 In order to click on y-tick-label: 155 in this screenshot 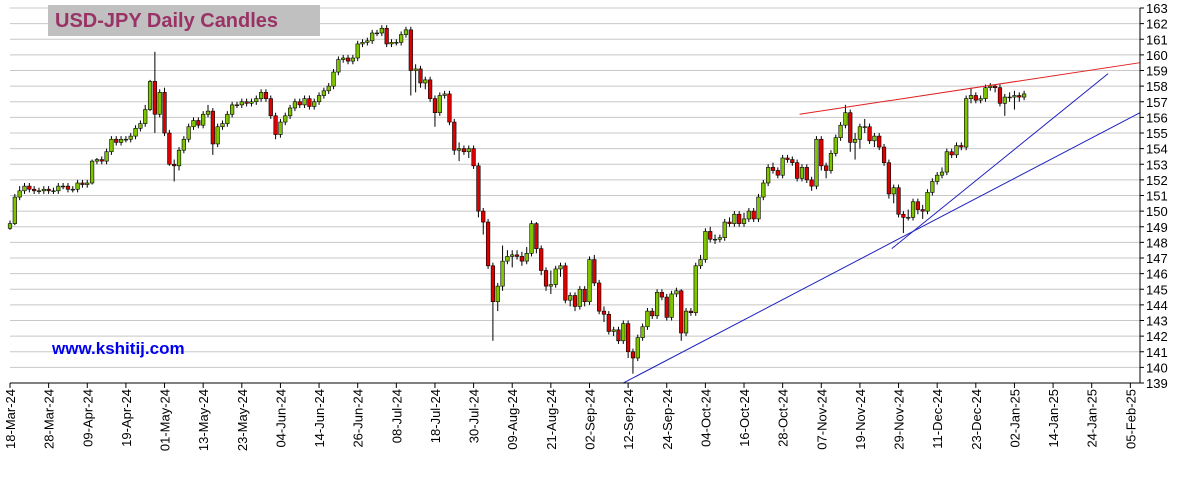, I will do `click(1157, 133)`.